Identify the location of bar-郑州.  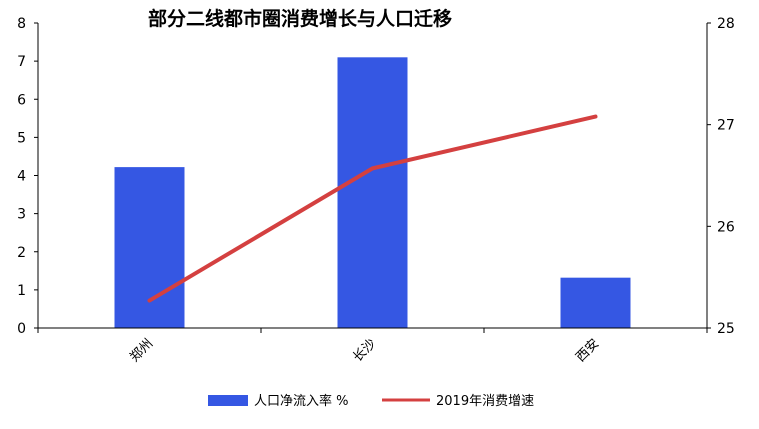
(149, 247).